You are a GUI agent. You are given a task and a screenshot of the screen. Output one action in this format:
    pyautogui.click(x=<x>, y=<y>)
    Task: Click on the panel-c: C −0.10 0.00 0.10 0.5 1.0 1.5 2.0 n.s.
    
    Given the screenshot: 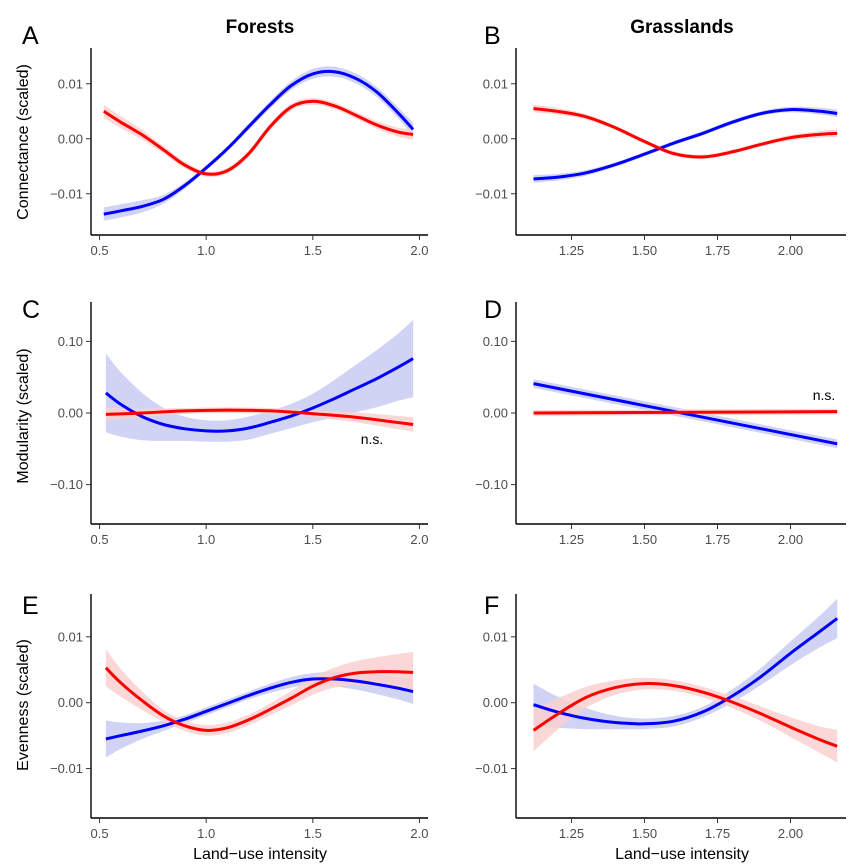 What is the action you would take?
    pyautogui.click(x=225, y=421)
    